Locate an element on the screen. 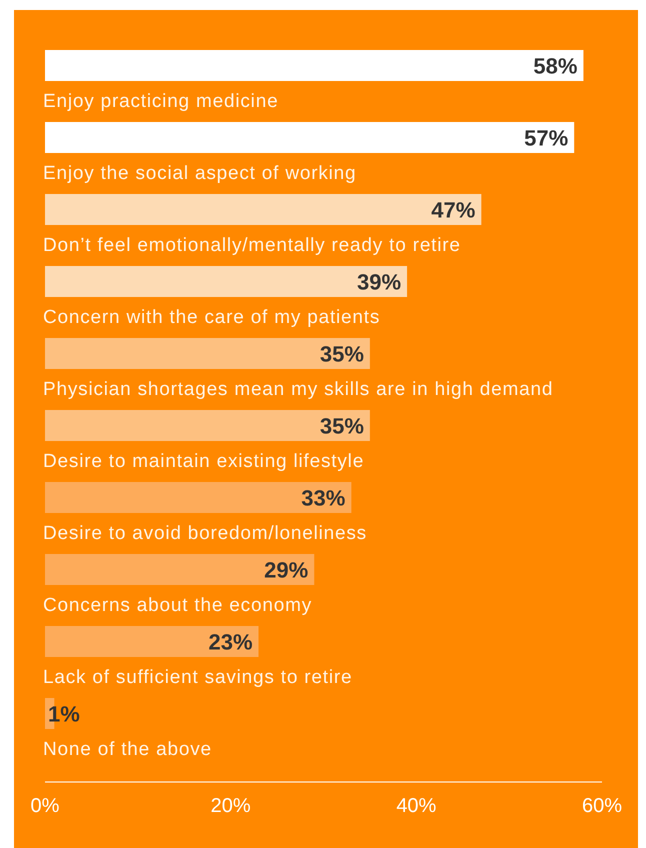  x-tick-label: 0% is located at coordinates (45, 806).